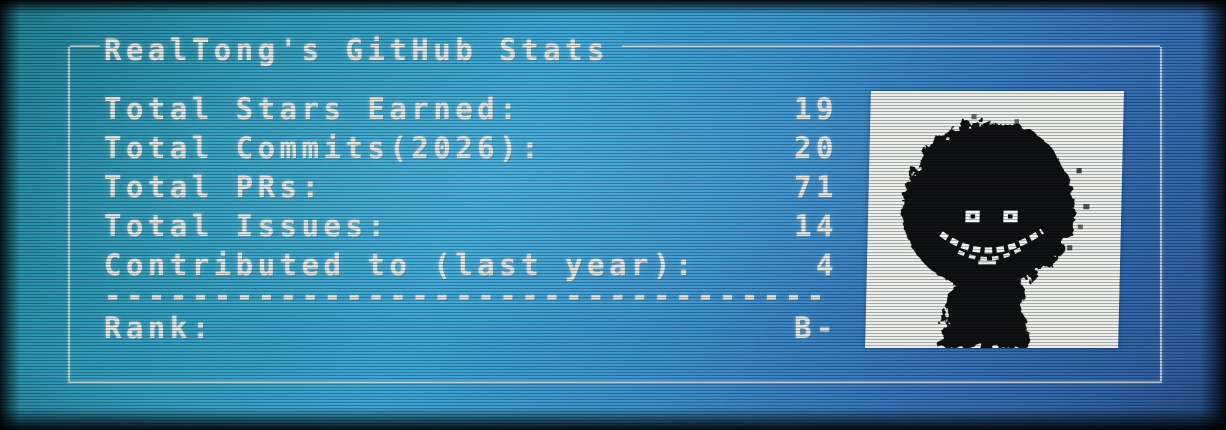  Describe the element at coordinates (471, 187) in the screenshot. I see `stat-row-prs: Total PRs: 71` at that location.